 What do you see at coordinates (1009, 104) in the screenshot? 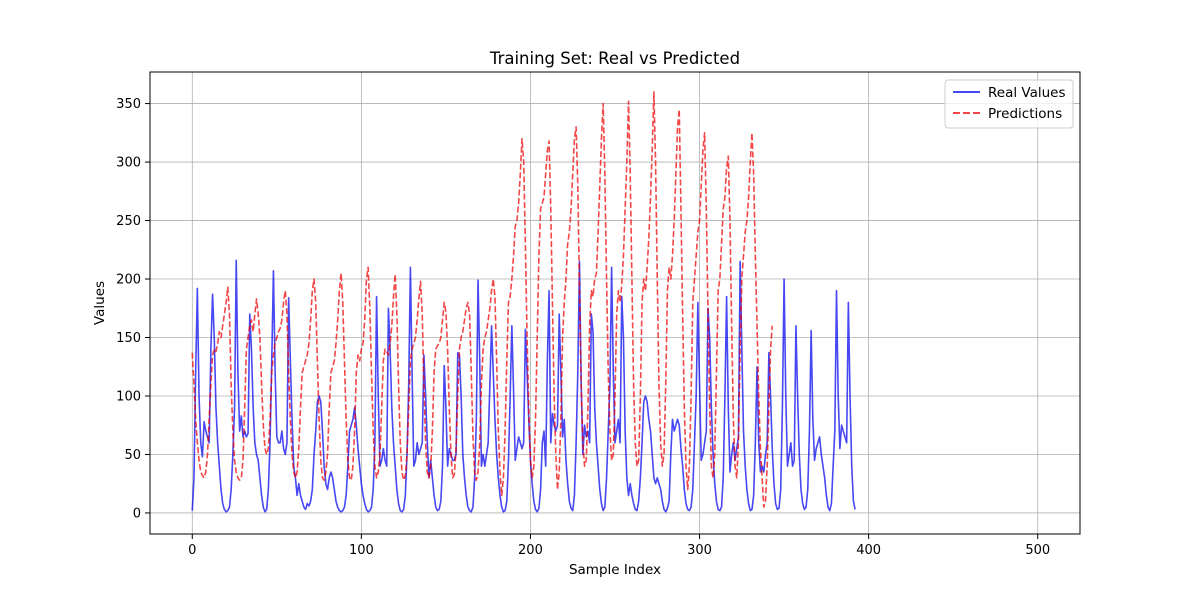
I see `legend: Real Values Predictions` at bounding box center [1009, 104].